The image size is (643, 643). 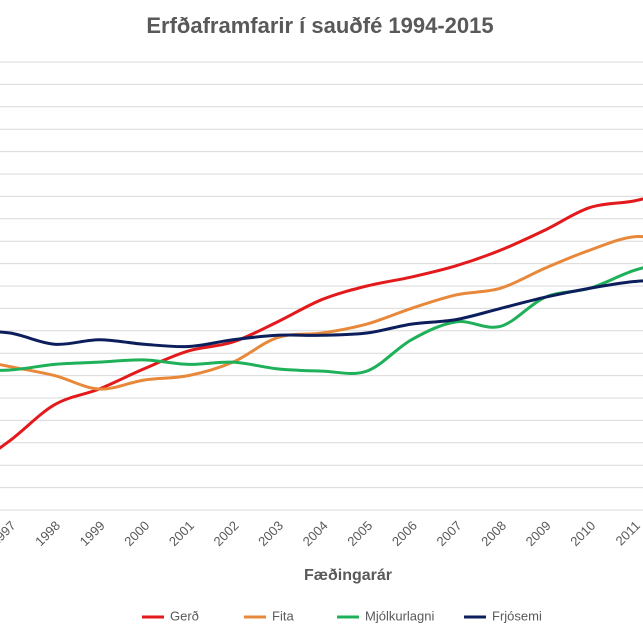 I want to click on x-tick-label: 2005, so click(x=359, y=533).